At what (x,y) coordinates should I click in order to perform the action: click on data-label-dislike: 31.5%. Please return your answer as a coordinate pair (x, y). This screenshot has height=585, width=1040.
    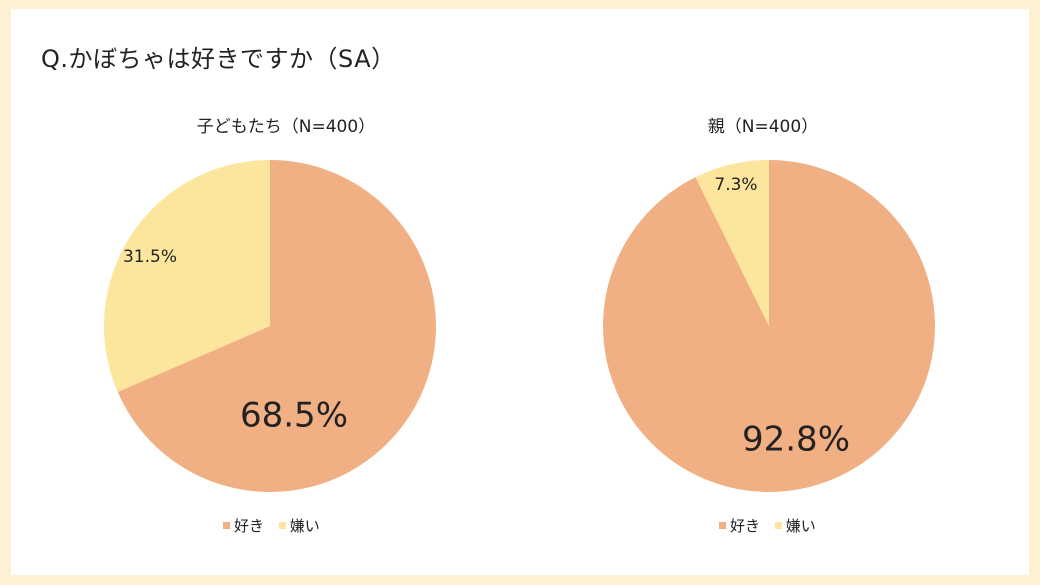
    Looking at the image, I should click on (150, 257).